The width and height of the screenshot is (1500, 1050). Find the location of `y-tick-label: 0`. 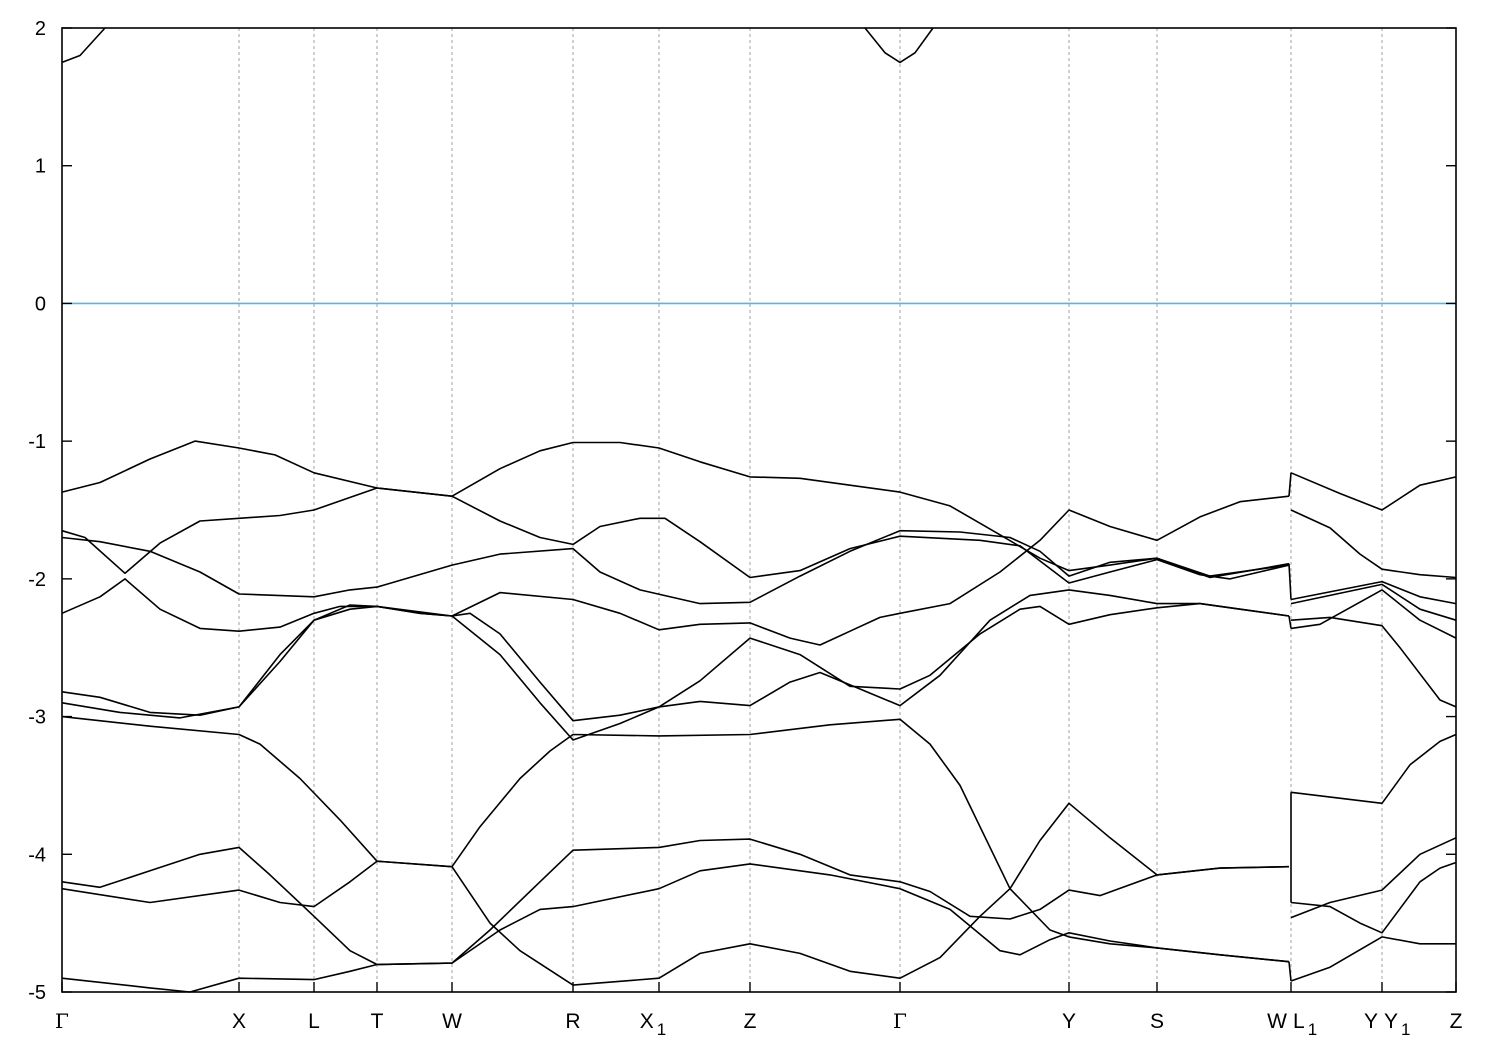

y-tick-label: 0 is located at coordinates (40, 304).